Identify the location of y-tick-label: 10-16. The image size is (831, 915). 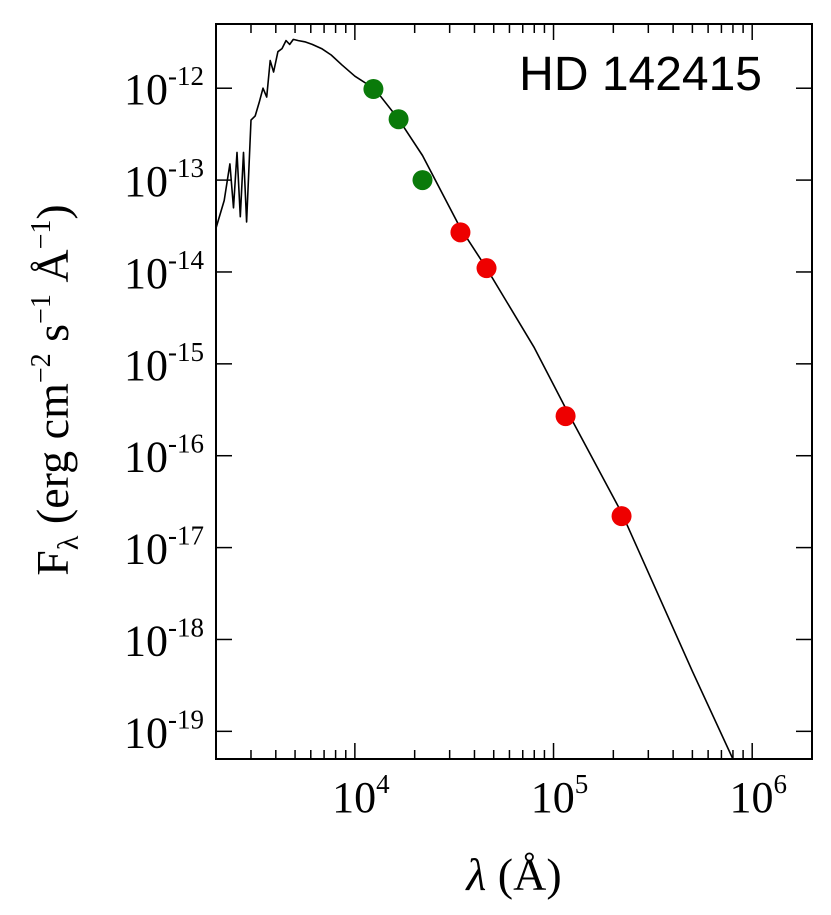
(164, 455).